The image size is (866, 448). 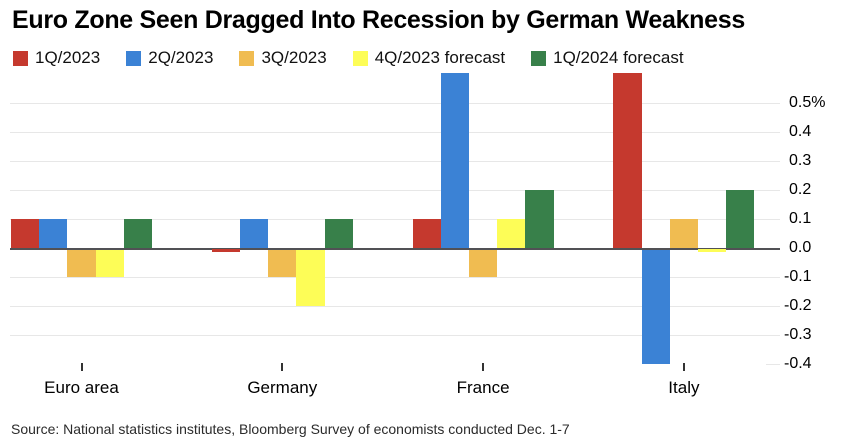 I want to click on bar-2q-2023-france, so click(x=454, y=160).